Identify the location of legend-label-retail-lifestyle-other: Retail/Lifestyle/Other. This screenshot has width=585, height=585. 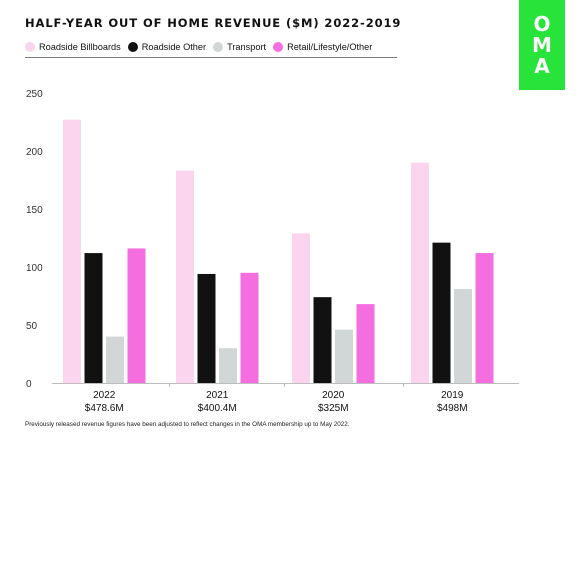
(330, 47).